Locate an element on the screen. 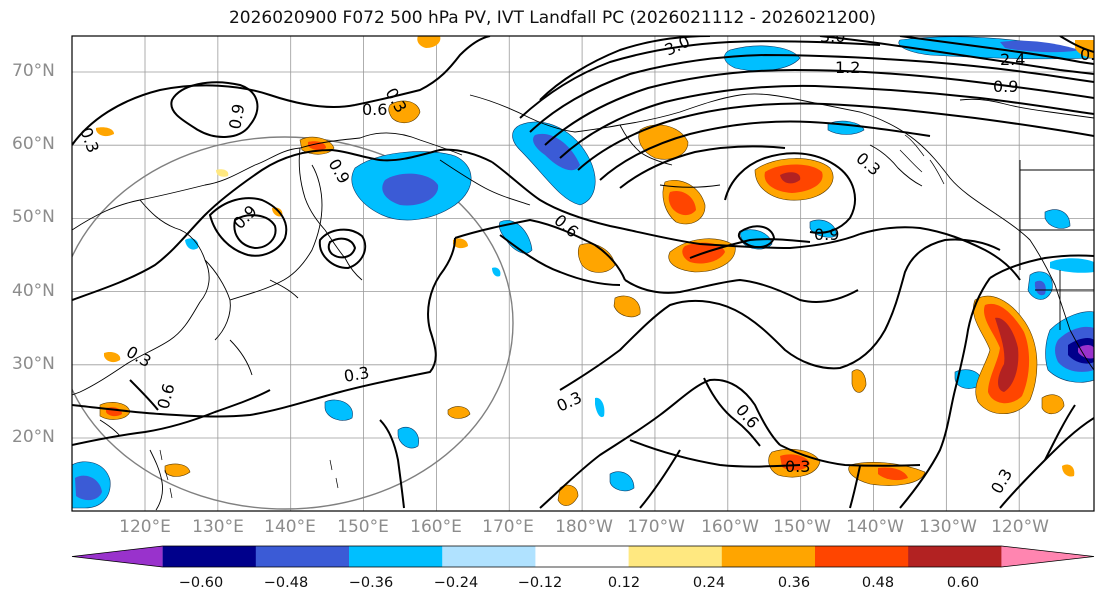 Image resolution: width=1105 pixels, height=604 pixels. colorbar-outline is located at coordinates (583, 556).